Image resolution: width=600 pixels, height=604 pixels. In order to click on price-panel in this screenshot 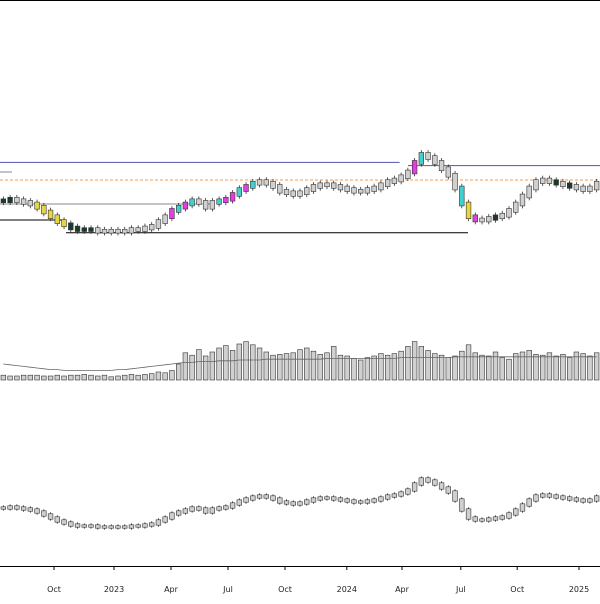, I will do `click(300, 193)`.